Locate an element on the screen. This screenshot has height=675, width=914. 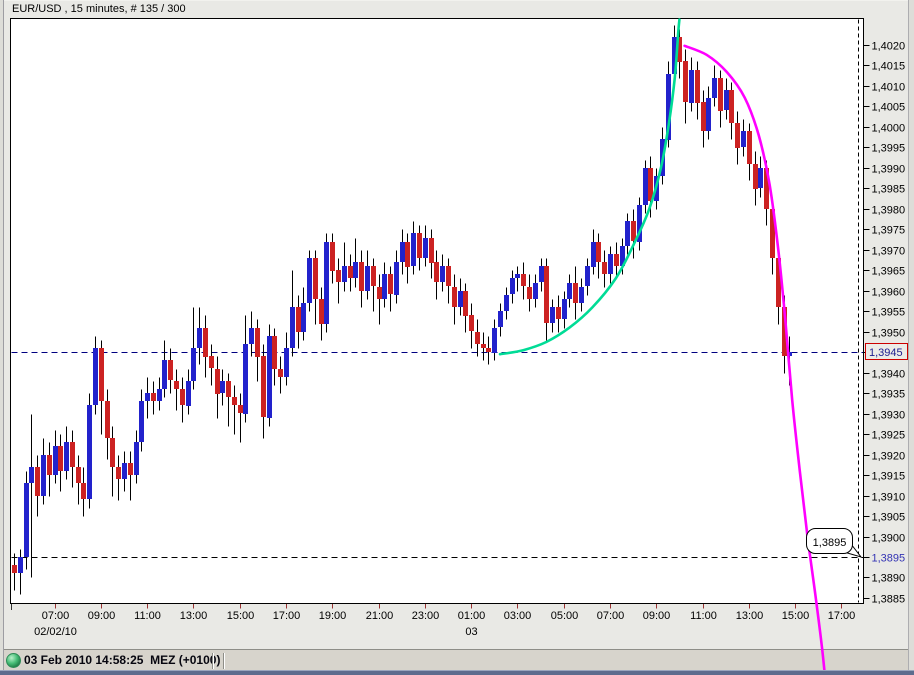
price-scale is located at coordinates (887, 311).